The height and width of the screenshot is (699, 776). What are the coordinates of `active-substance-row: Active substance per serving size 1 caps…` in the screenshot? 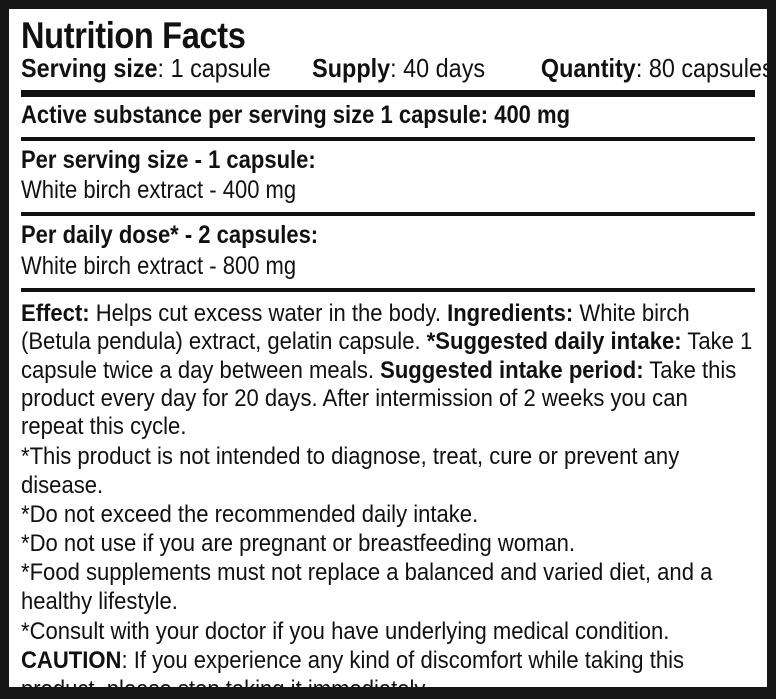 It's located at (388, 116).